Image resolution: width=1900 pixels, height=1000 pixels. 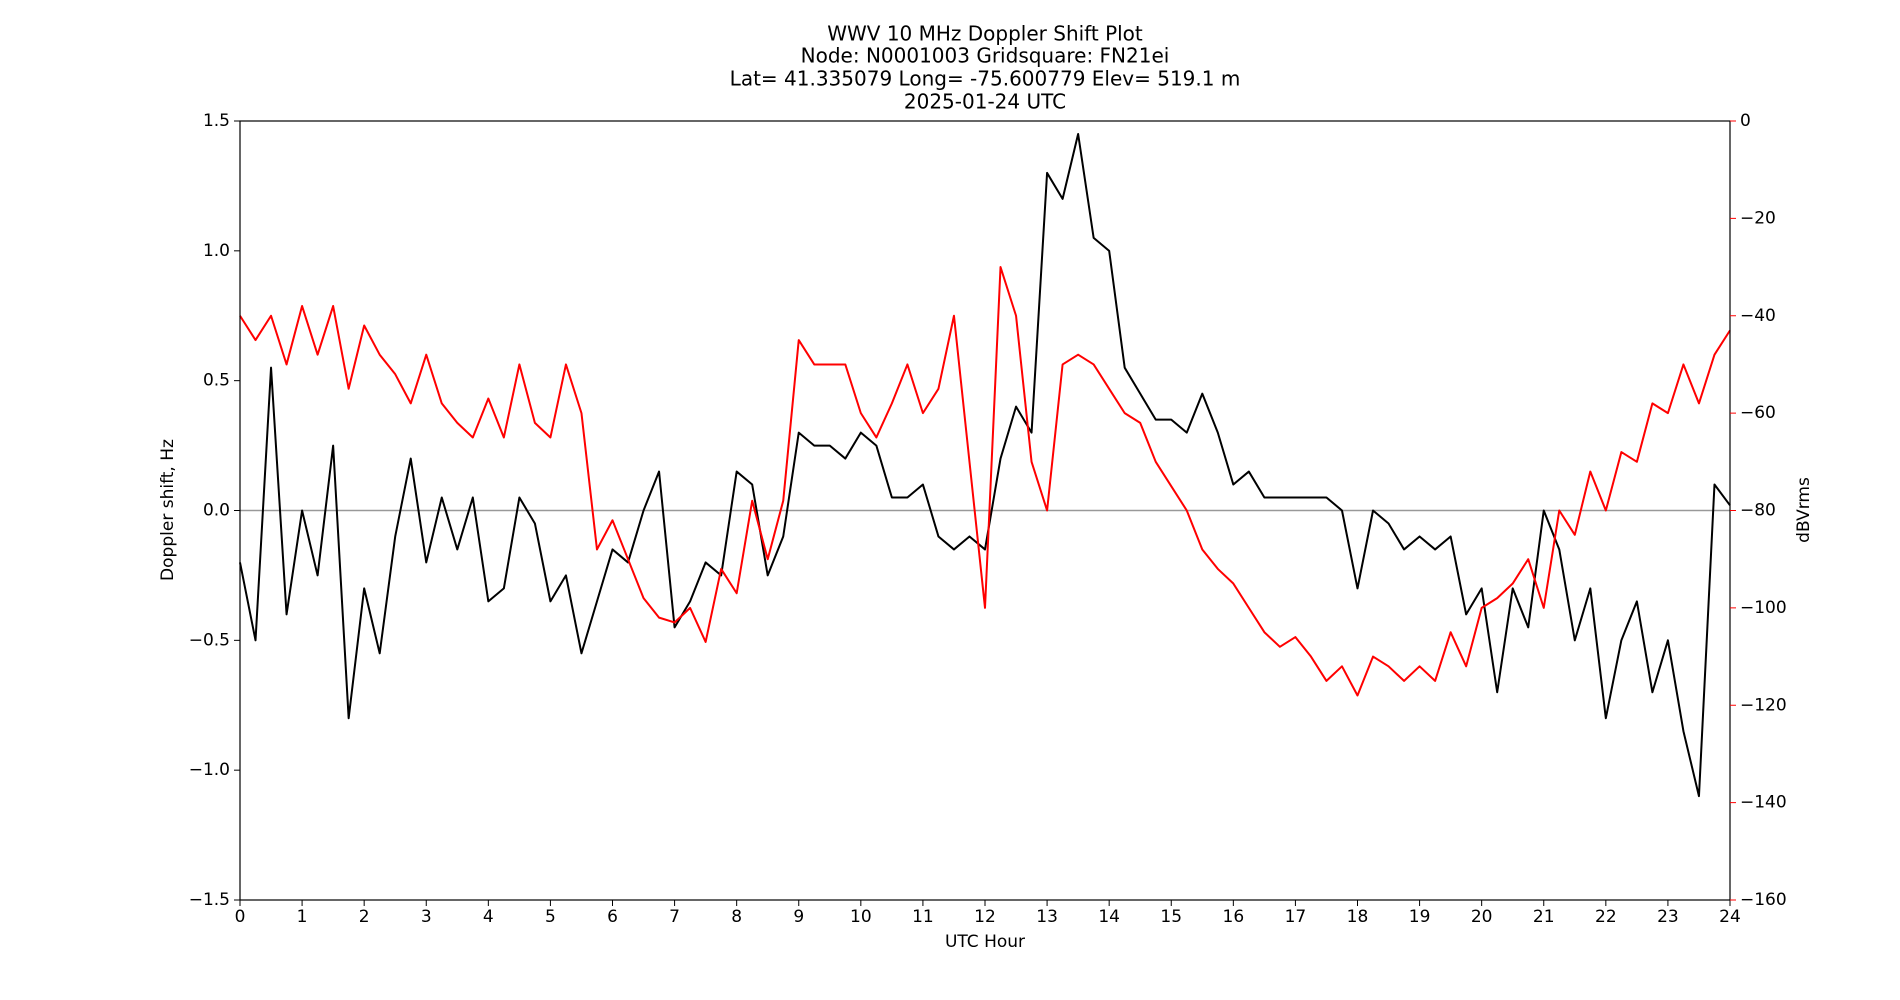 What do you see at coordinates (1482, 917) in the screenshot?
I see `x-tick-label: 20` at bounding box center [1482, 917].